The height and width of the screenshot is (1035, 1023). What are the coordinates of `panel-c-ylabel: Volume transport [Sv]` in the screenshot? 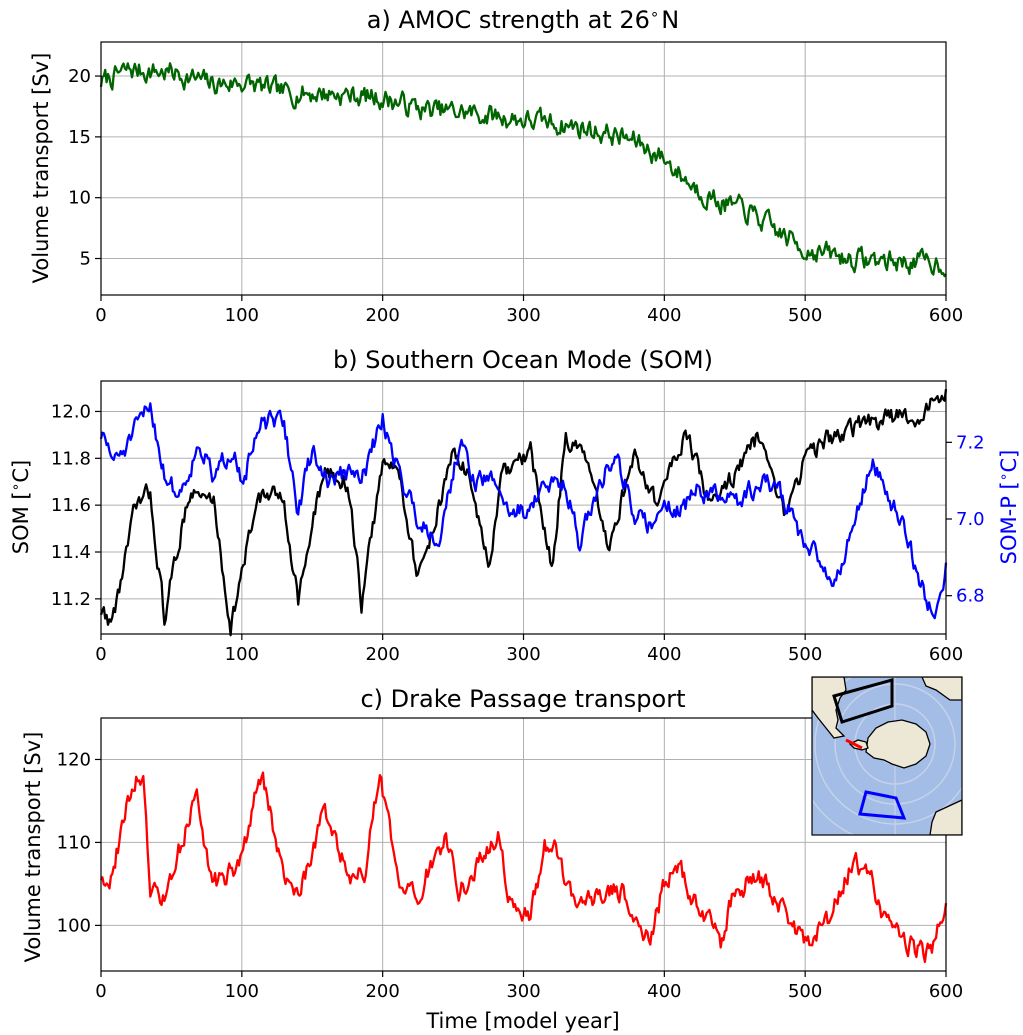 It's located at (33, 847).